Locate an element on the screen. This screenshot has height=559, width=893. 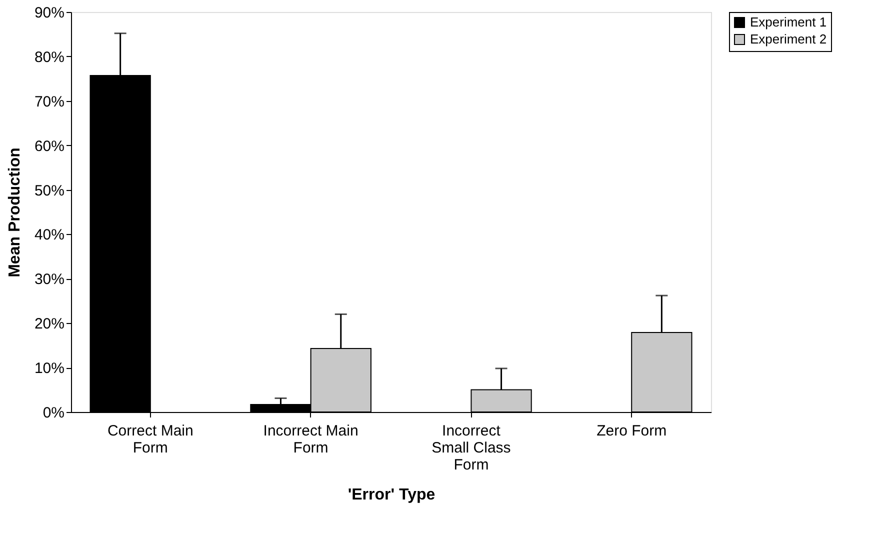
y-tick-label: 40% is located at coordinates (49, 235).